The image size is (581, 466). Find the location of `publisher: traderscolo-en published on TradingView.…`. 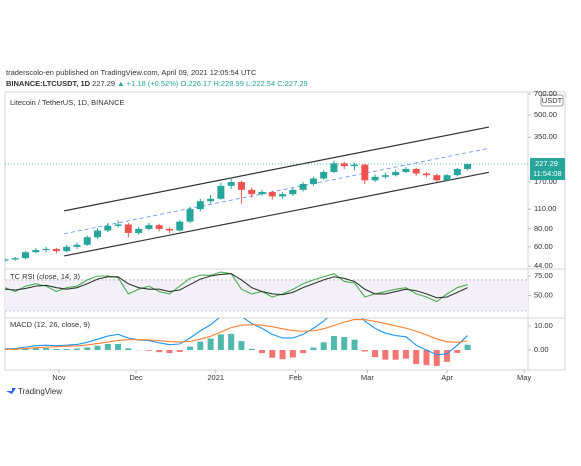

publisher: traderscolo-en published on TradingView.… is located at coordinates (131, 72).